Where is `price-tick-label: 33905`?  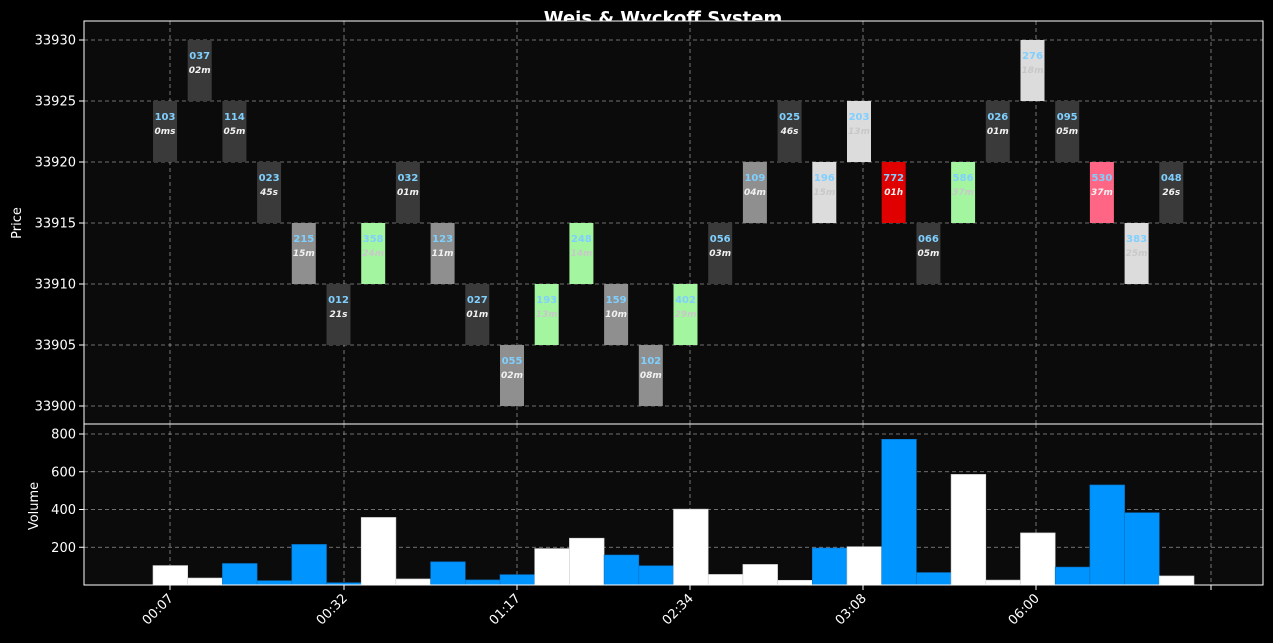
price-tick-label: 33905 is located at coordinates (55, 346).